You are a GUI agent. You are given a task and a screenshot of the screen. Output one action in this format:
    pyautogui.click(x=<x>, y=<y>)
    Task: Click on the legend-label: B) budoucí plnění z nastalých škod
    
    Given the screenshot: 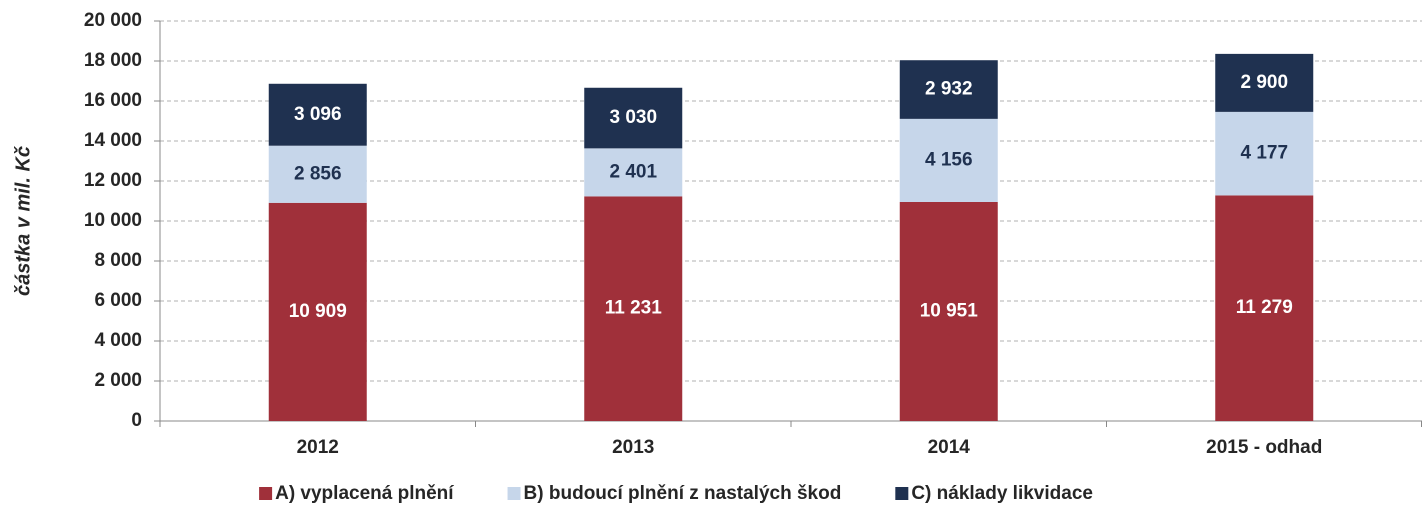 What is the action you would take?
    pyautogui.click(x=683, y=493)
    